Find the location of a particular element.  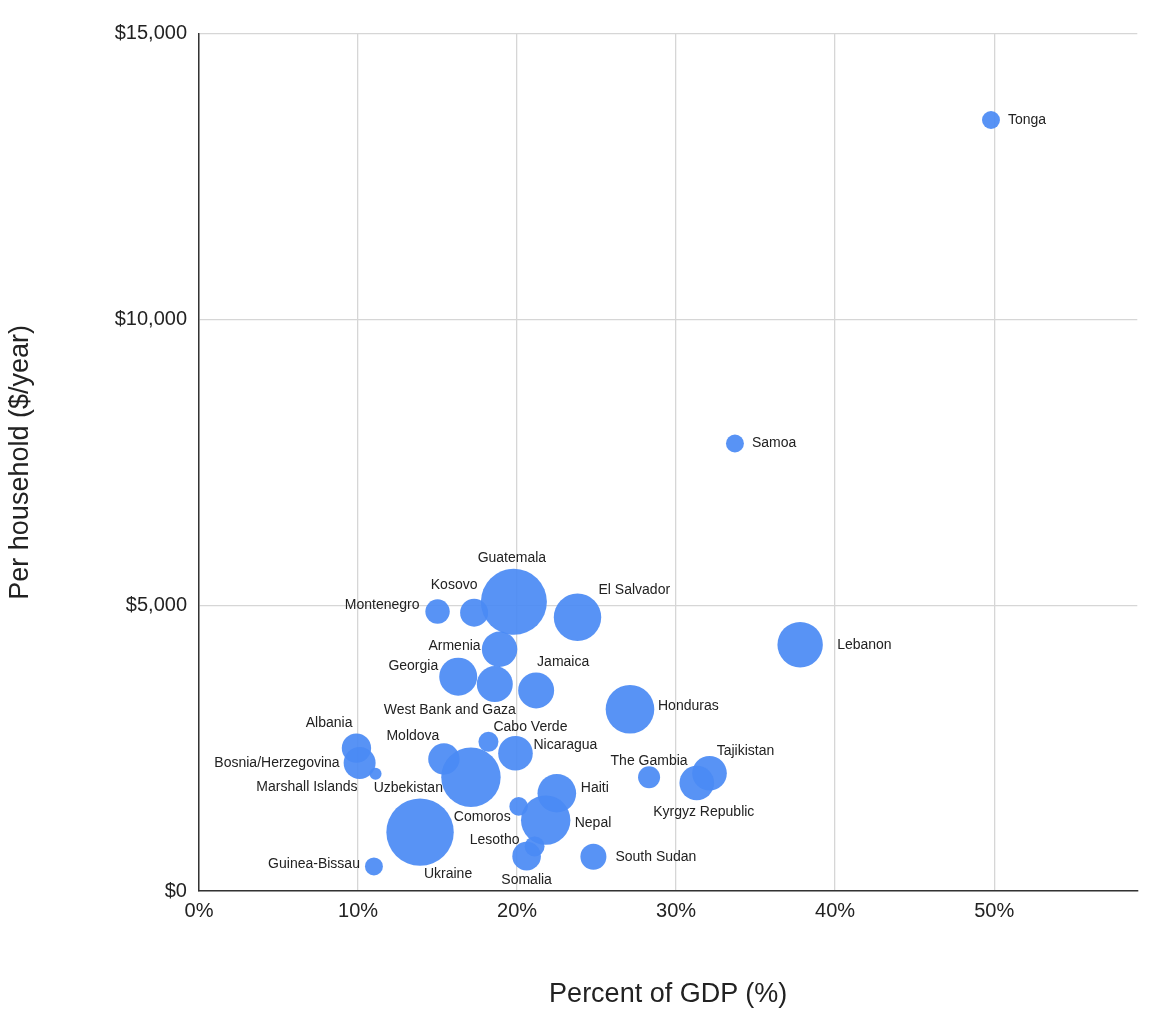

annotation: Guatemala is located at coordinates (512, 556).